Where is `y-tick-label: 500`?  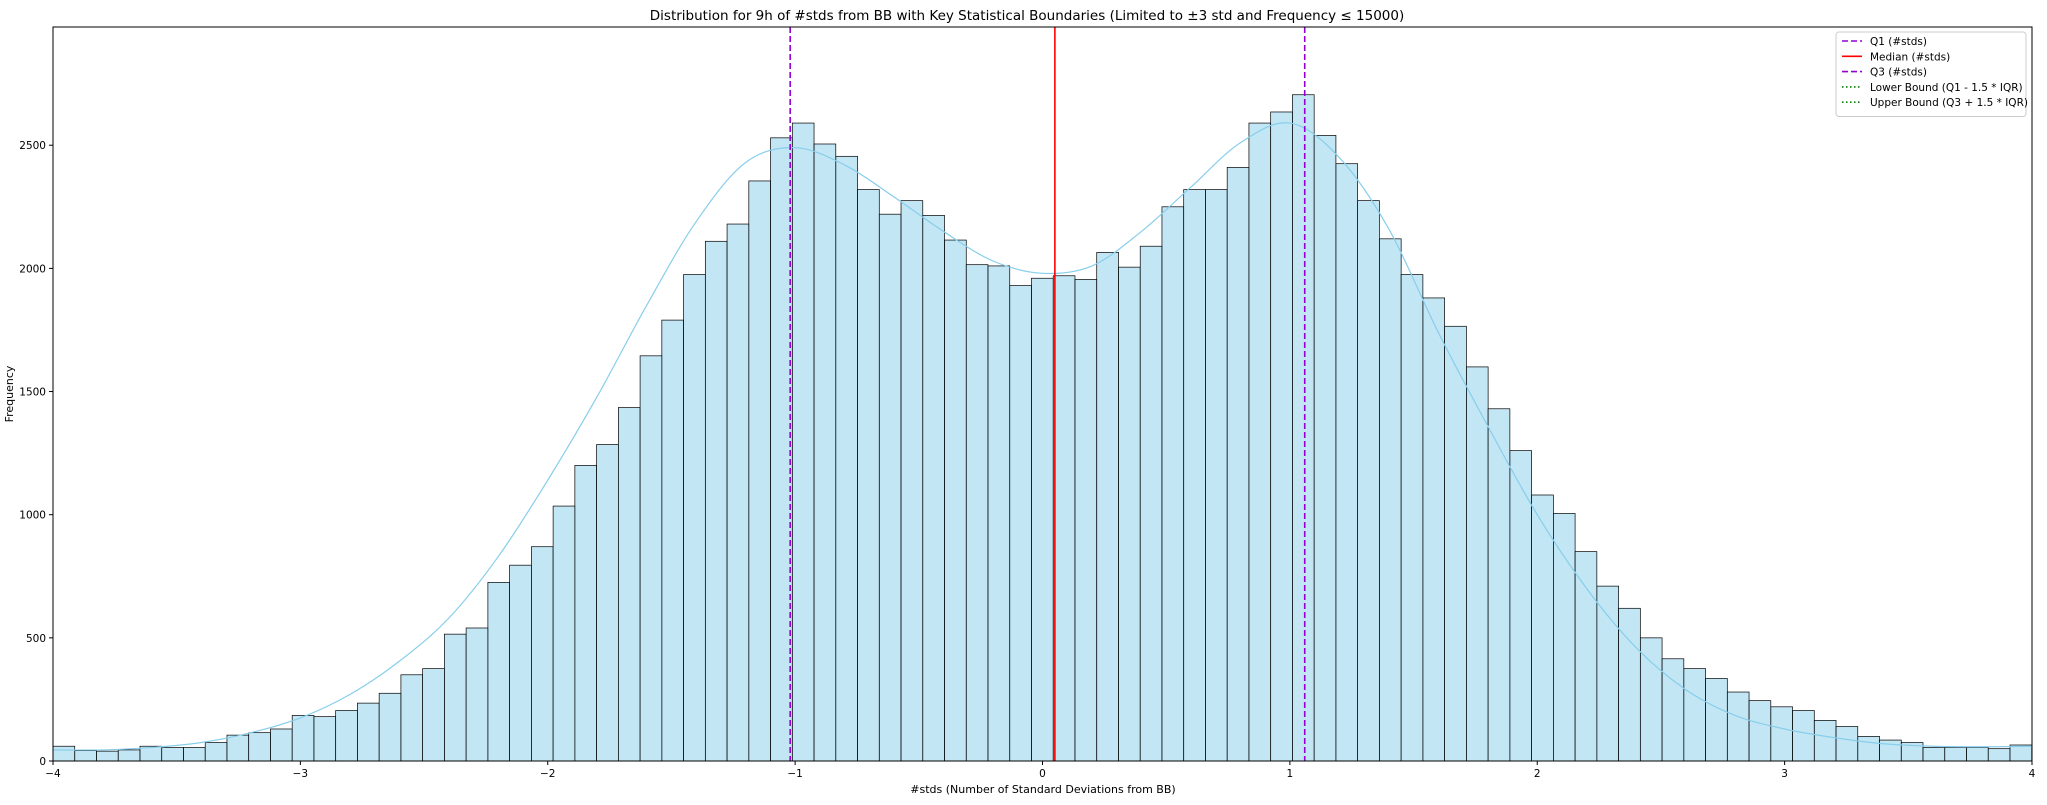
y-tick-label: 500 is located at coordinates (36, 639).